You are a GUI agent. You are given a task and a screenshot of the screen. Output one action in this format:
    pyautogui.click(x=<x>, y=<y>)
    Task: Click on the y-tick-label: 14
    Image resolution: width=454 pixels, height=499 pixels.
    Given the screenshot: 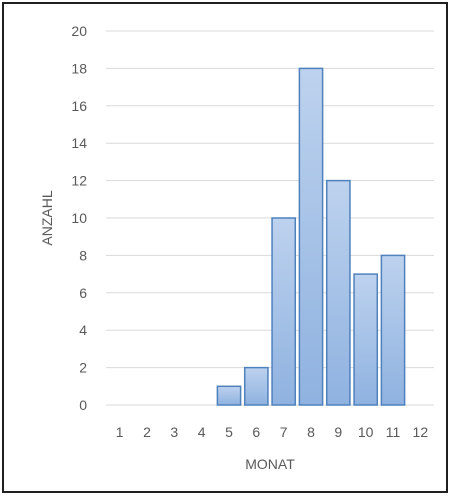 What is the action you would take?
    pyautogui.click(x=79, y=143)
    